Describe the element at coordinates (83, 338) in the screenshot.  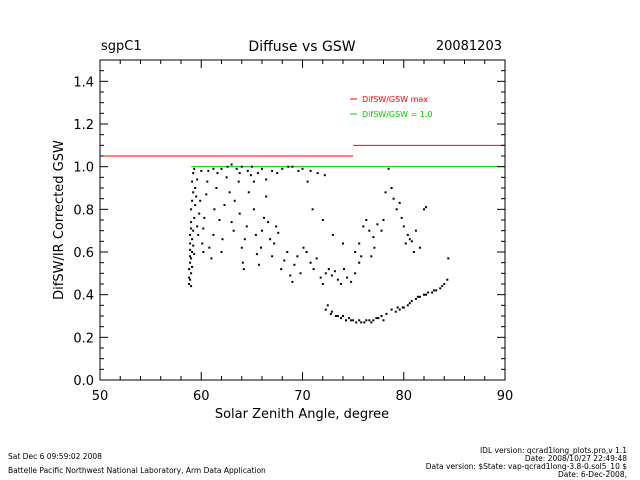
I see `y-tick-label: 0.2` at that location.